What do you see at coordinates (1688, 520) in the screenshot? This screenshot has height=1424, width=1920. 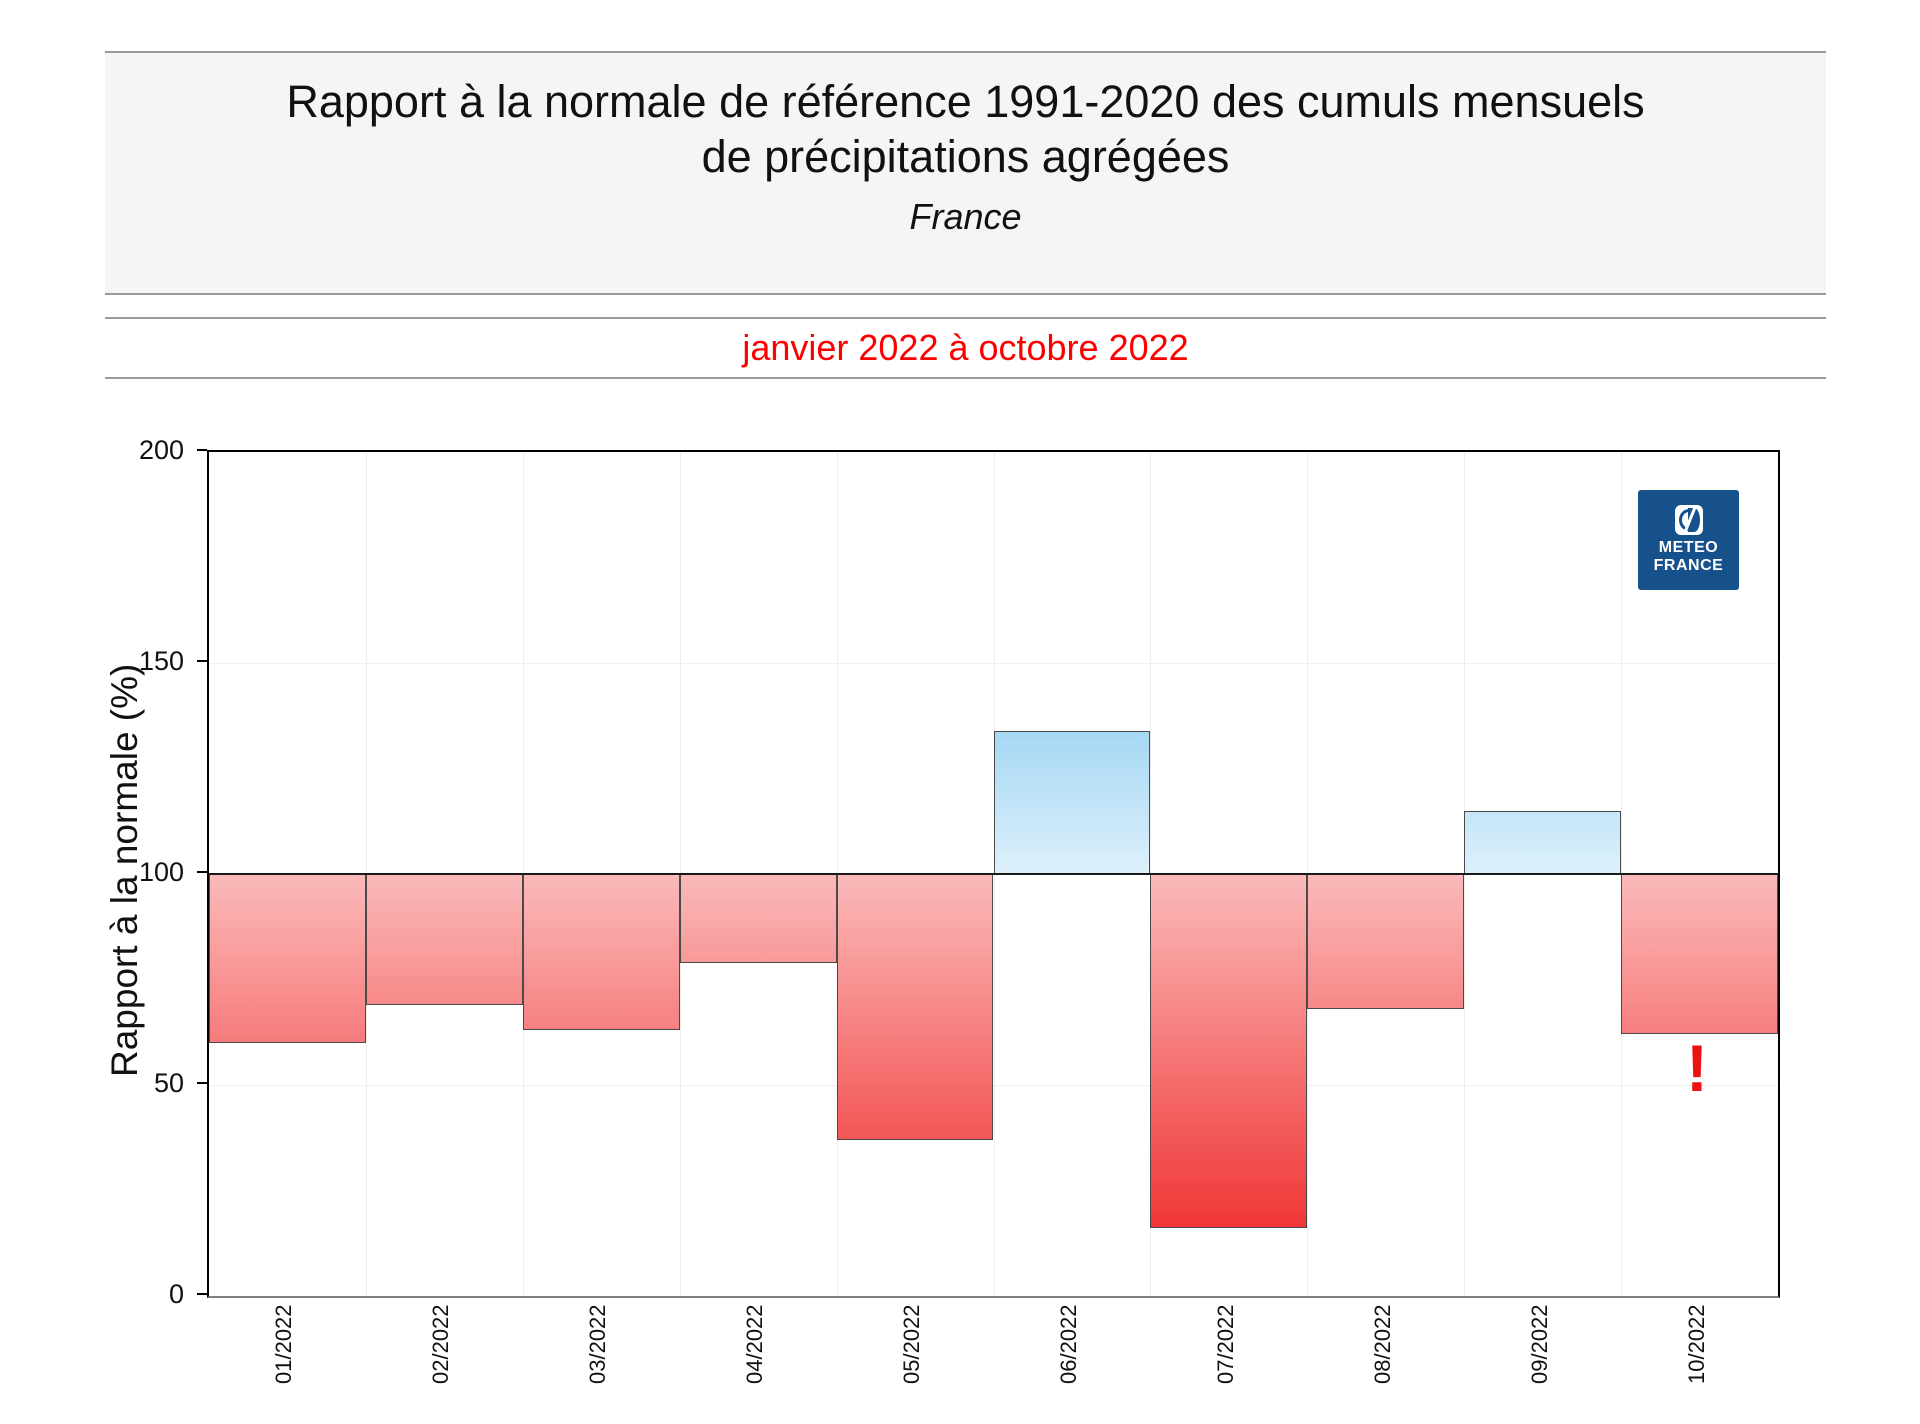 I see `meteo-france-icon` at bounding box center [1688, 520].